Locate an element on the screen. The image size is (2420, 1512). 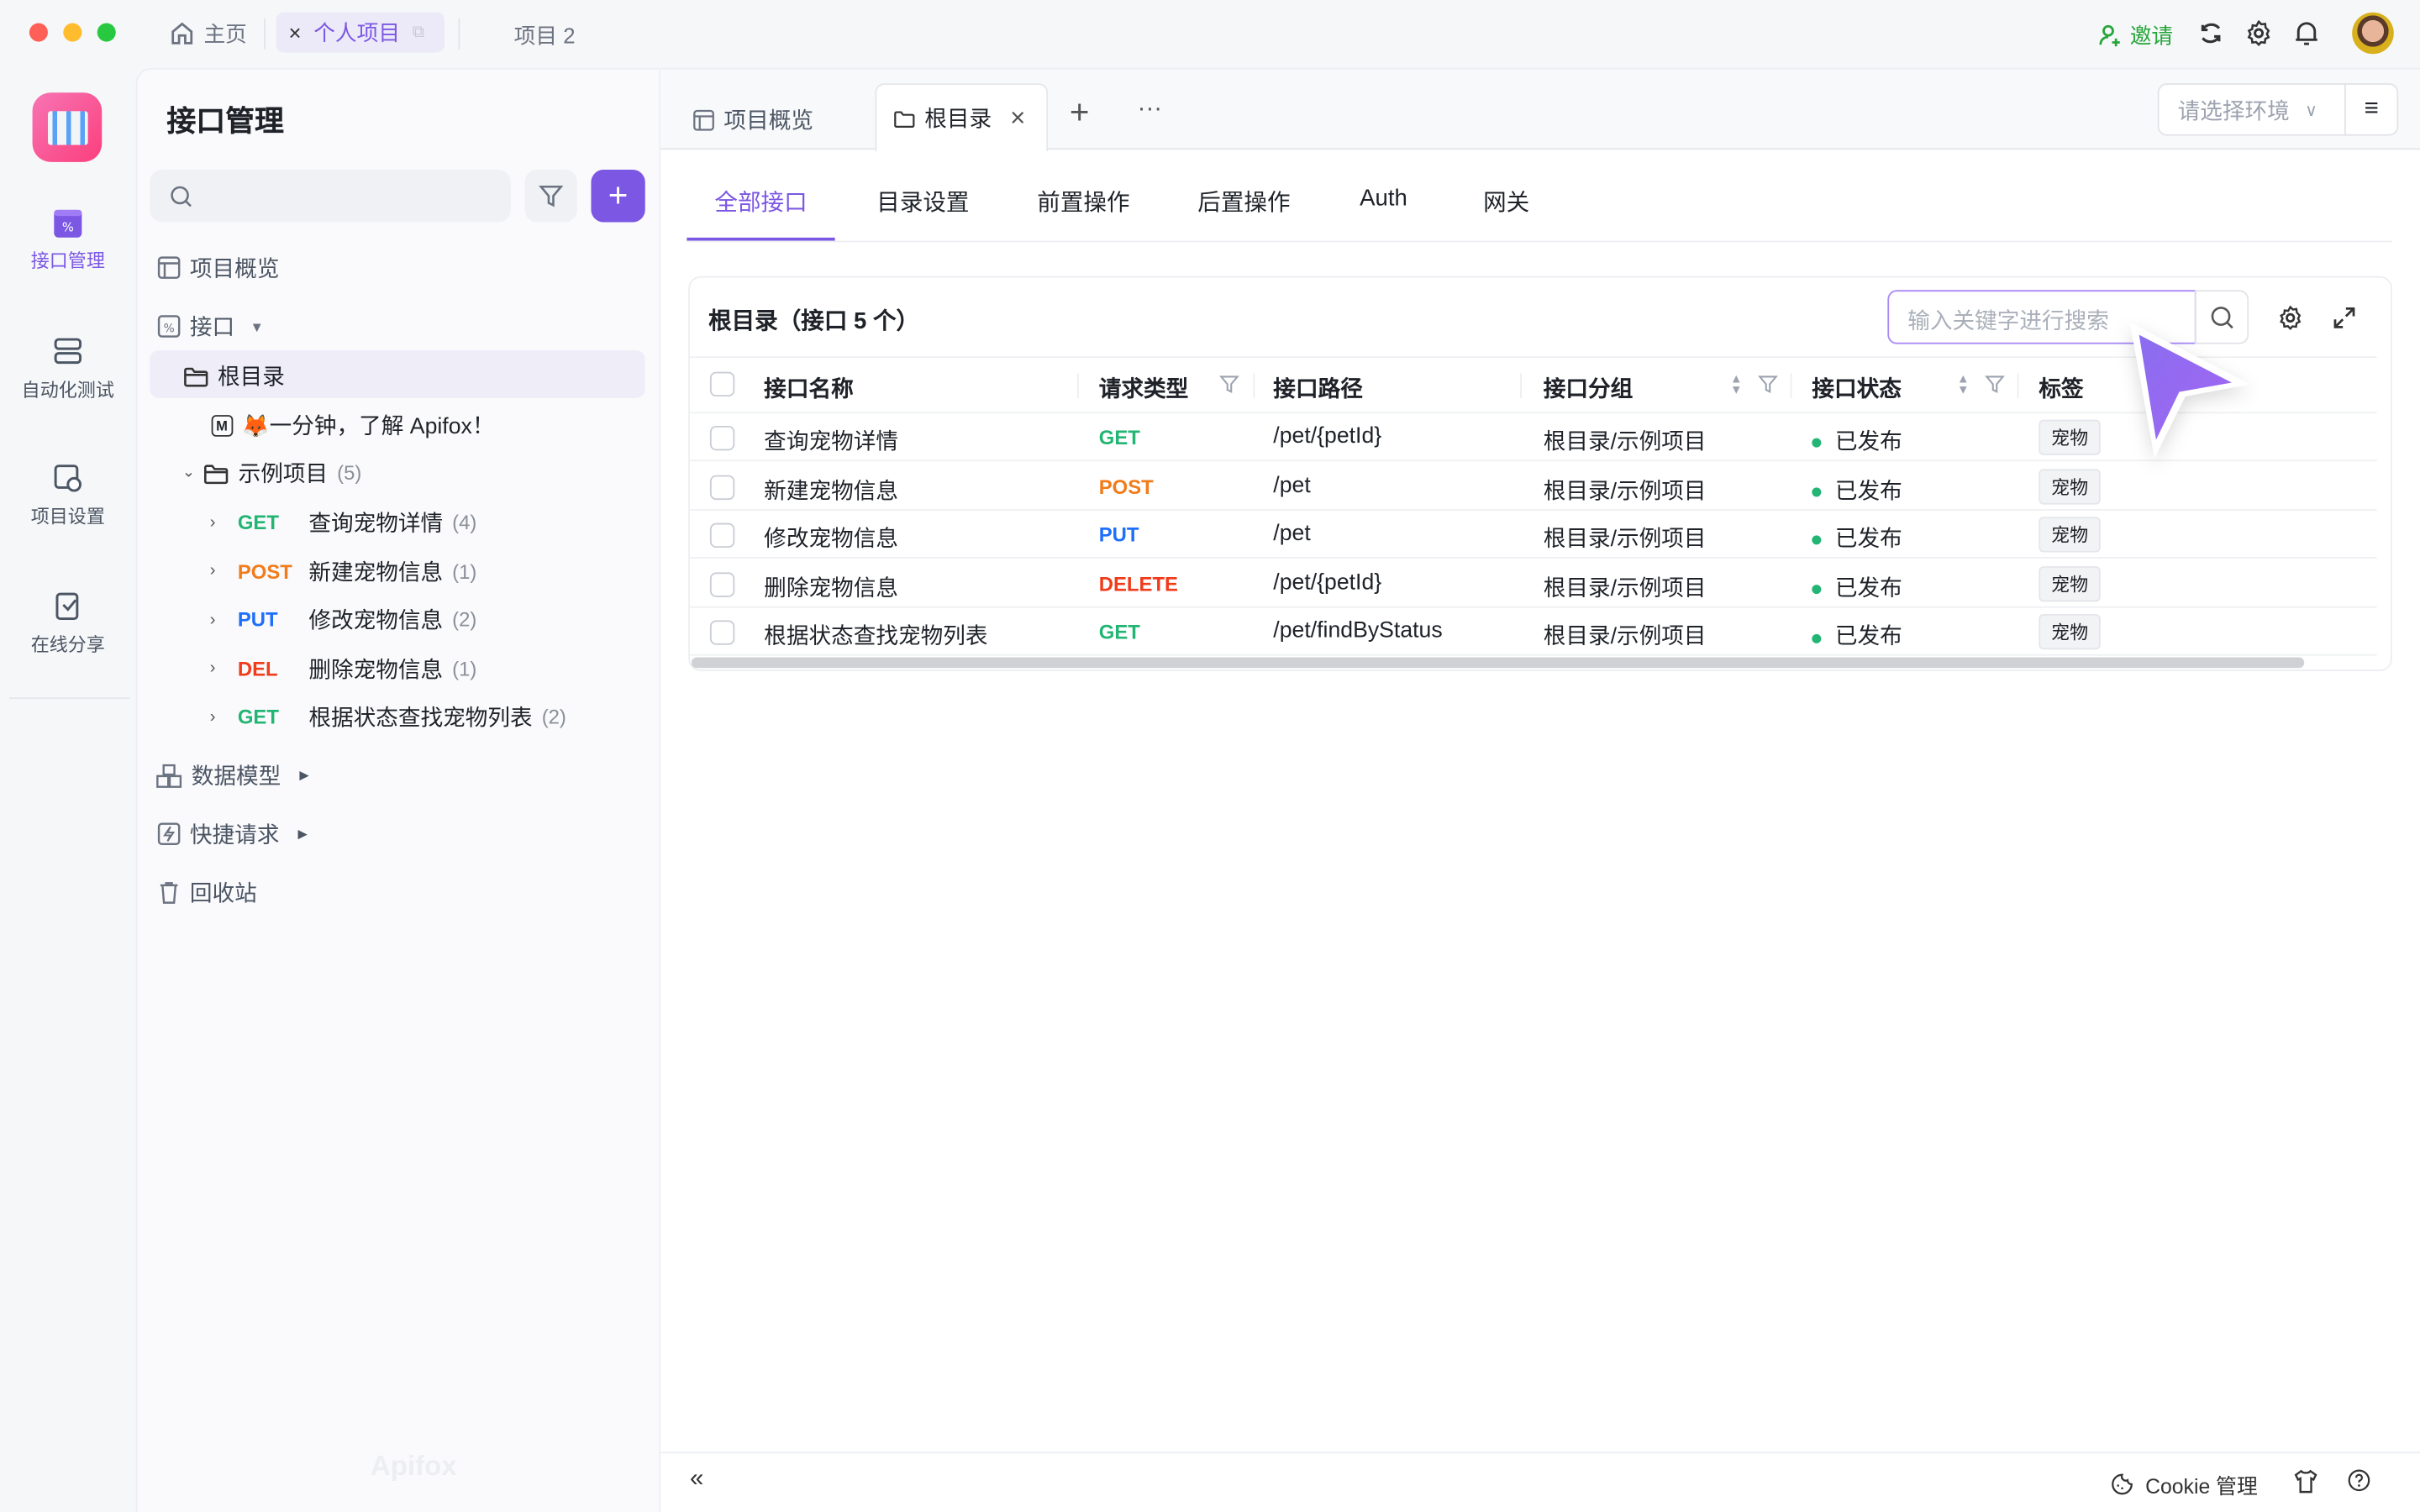
theme-shirt-icon is located at coordinates (2305, 1481).